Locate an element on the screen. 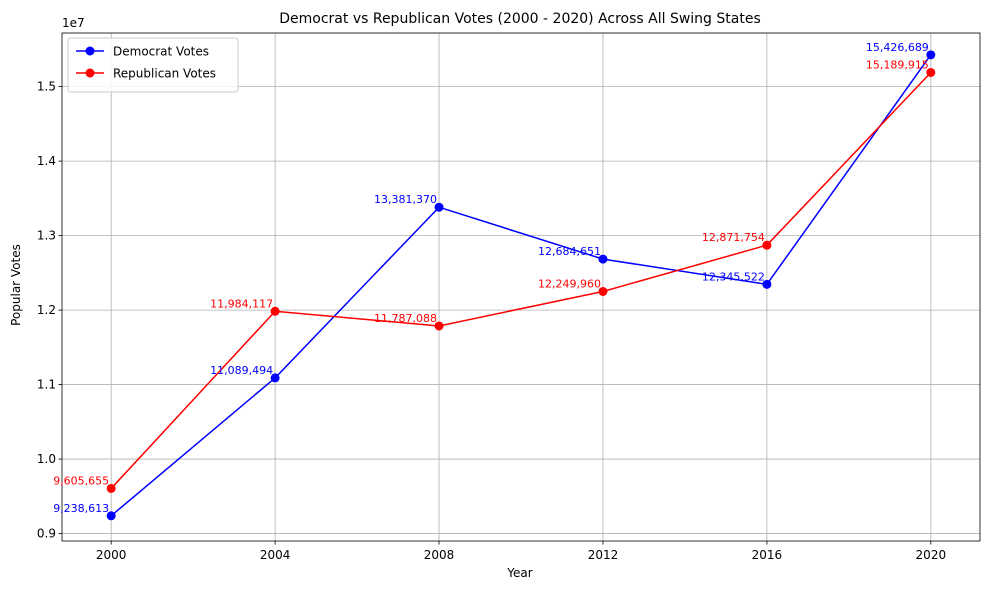 This screenshot has height=590, width=989. legend-box is located at coordinates (153, 65).